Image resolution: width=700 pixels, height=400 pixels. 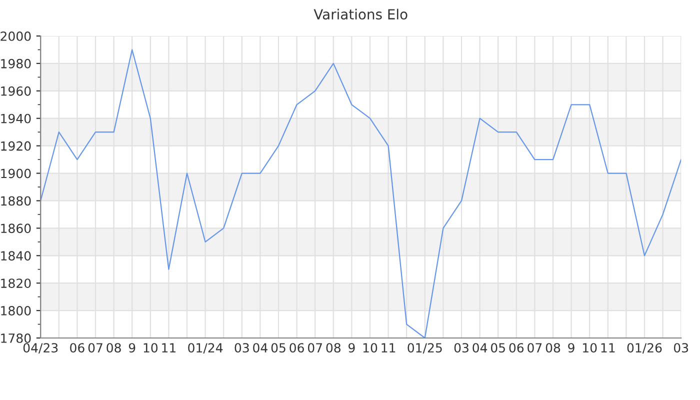 I want to click on x-tick-label: 01/26, so click(x=644, y=348).